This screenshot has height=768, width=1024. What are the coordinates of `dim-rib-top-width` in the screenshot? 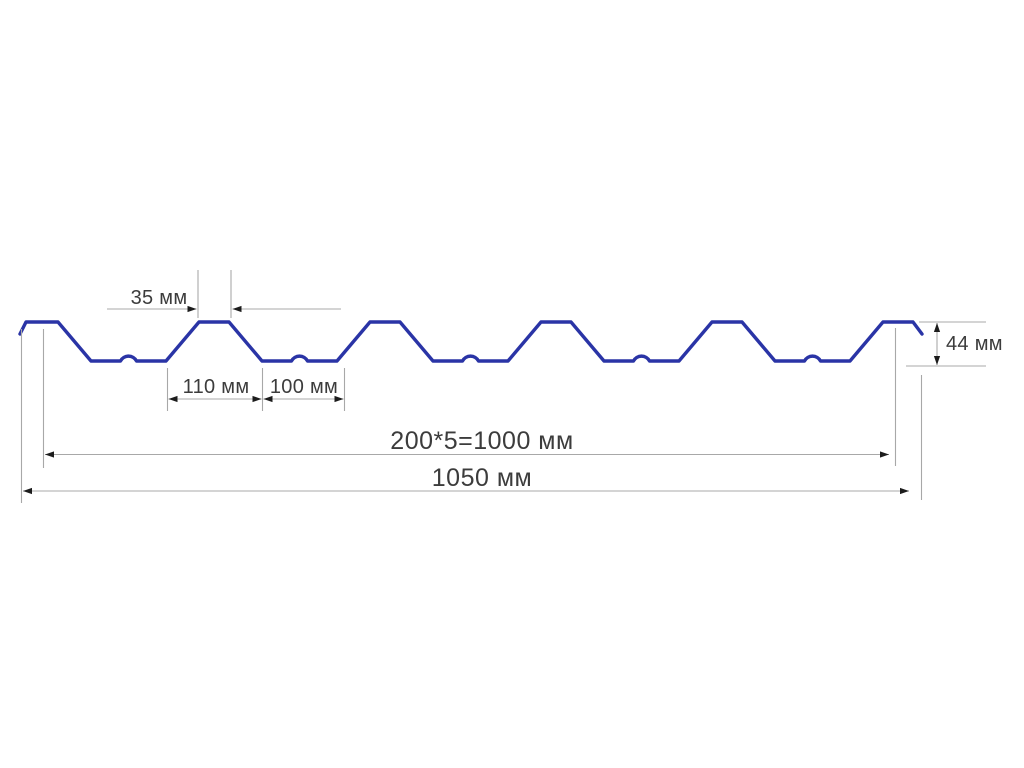 It's located at (224, 294).